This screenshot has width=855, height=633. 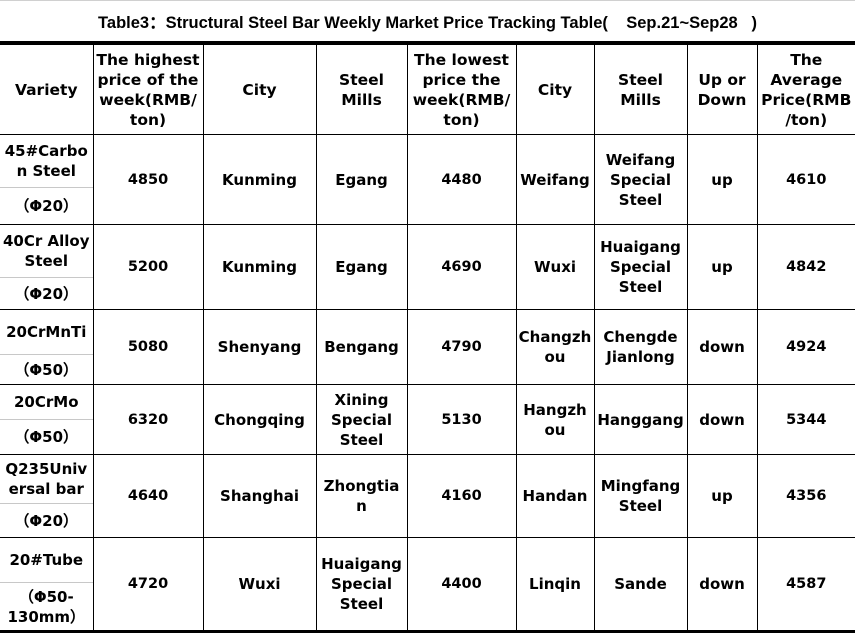 I want to click on variety-cell: 20CrMnTi （Φ50）, so click(x=47, y=347).